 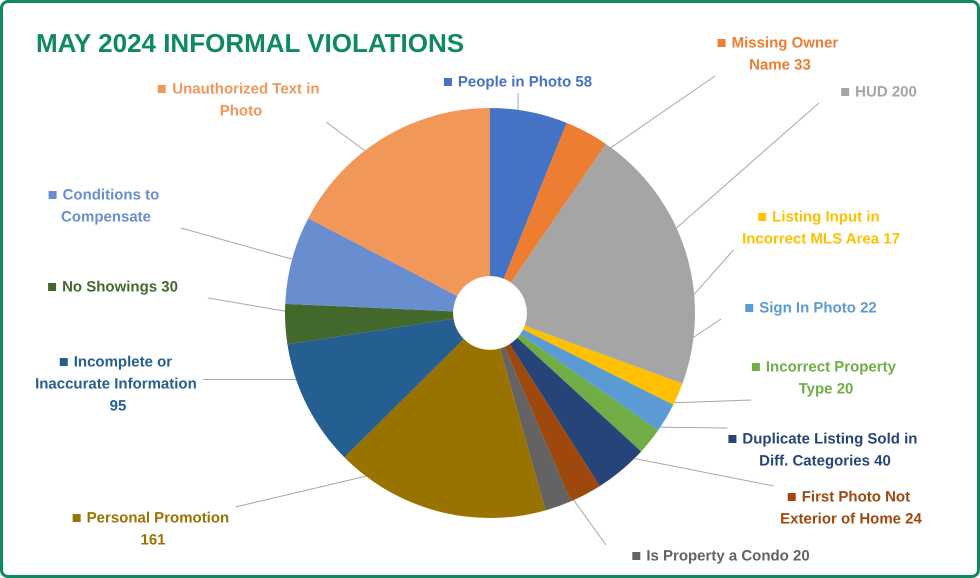 What do you see at coordinates (112, 206) in the screenshot?
I see `legend-label: Conditions to Compensate` at bounding box center [112, 206].